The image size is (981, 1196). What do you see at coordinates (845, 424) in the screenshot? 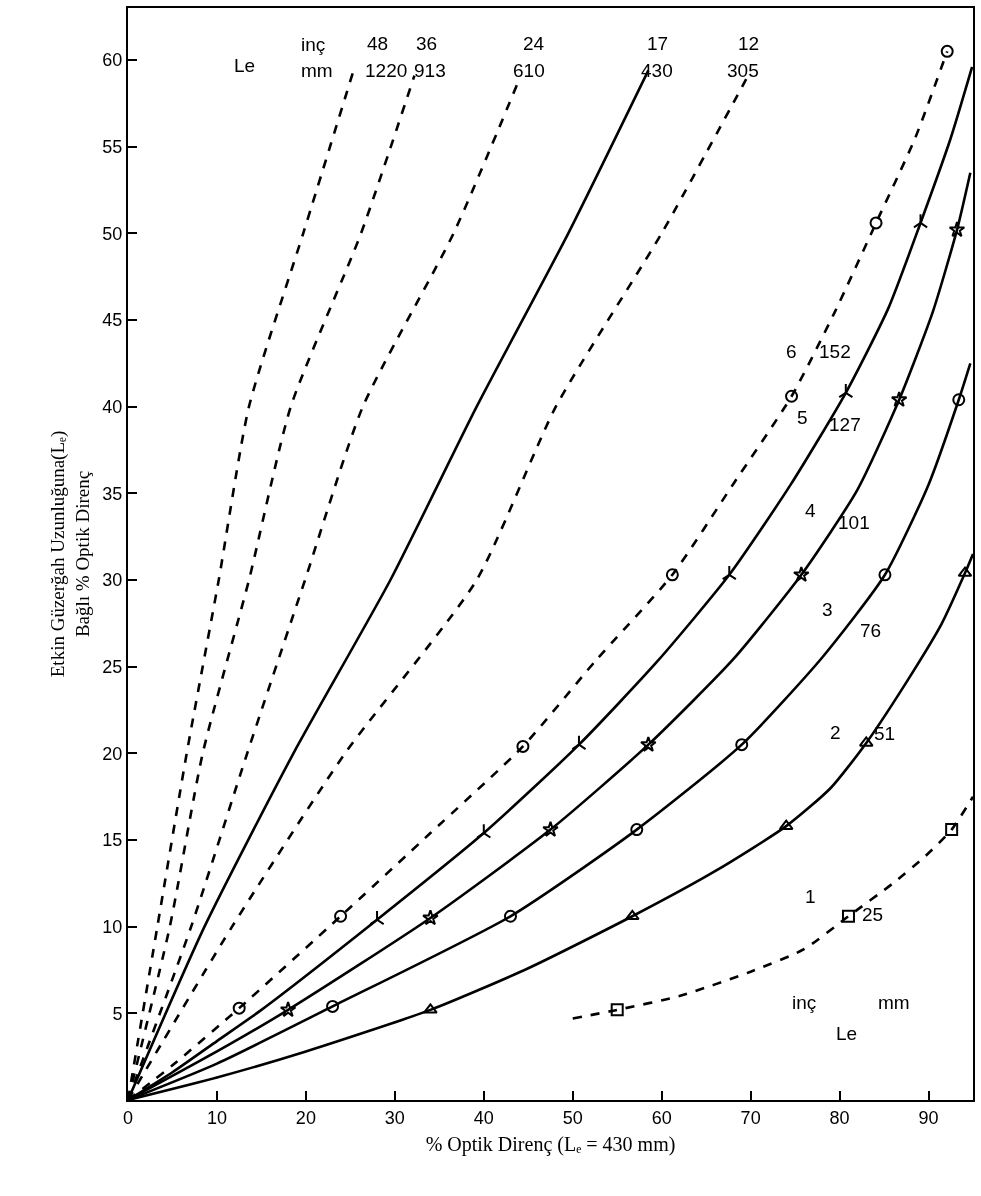
I see `annotation: 127` at bounding box center [845, 424].